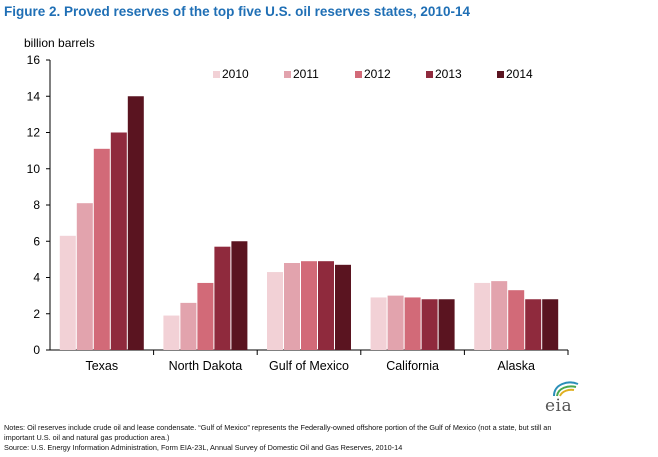 This screenshot has width=658, height=457. Describe the element at coordinates (309, 366) in the screenshot. I see `x-category-label: Gulf of Mexico` at that location.